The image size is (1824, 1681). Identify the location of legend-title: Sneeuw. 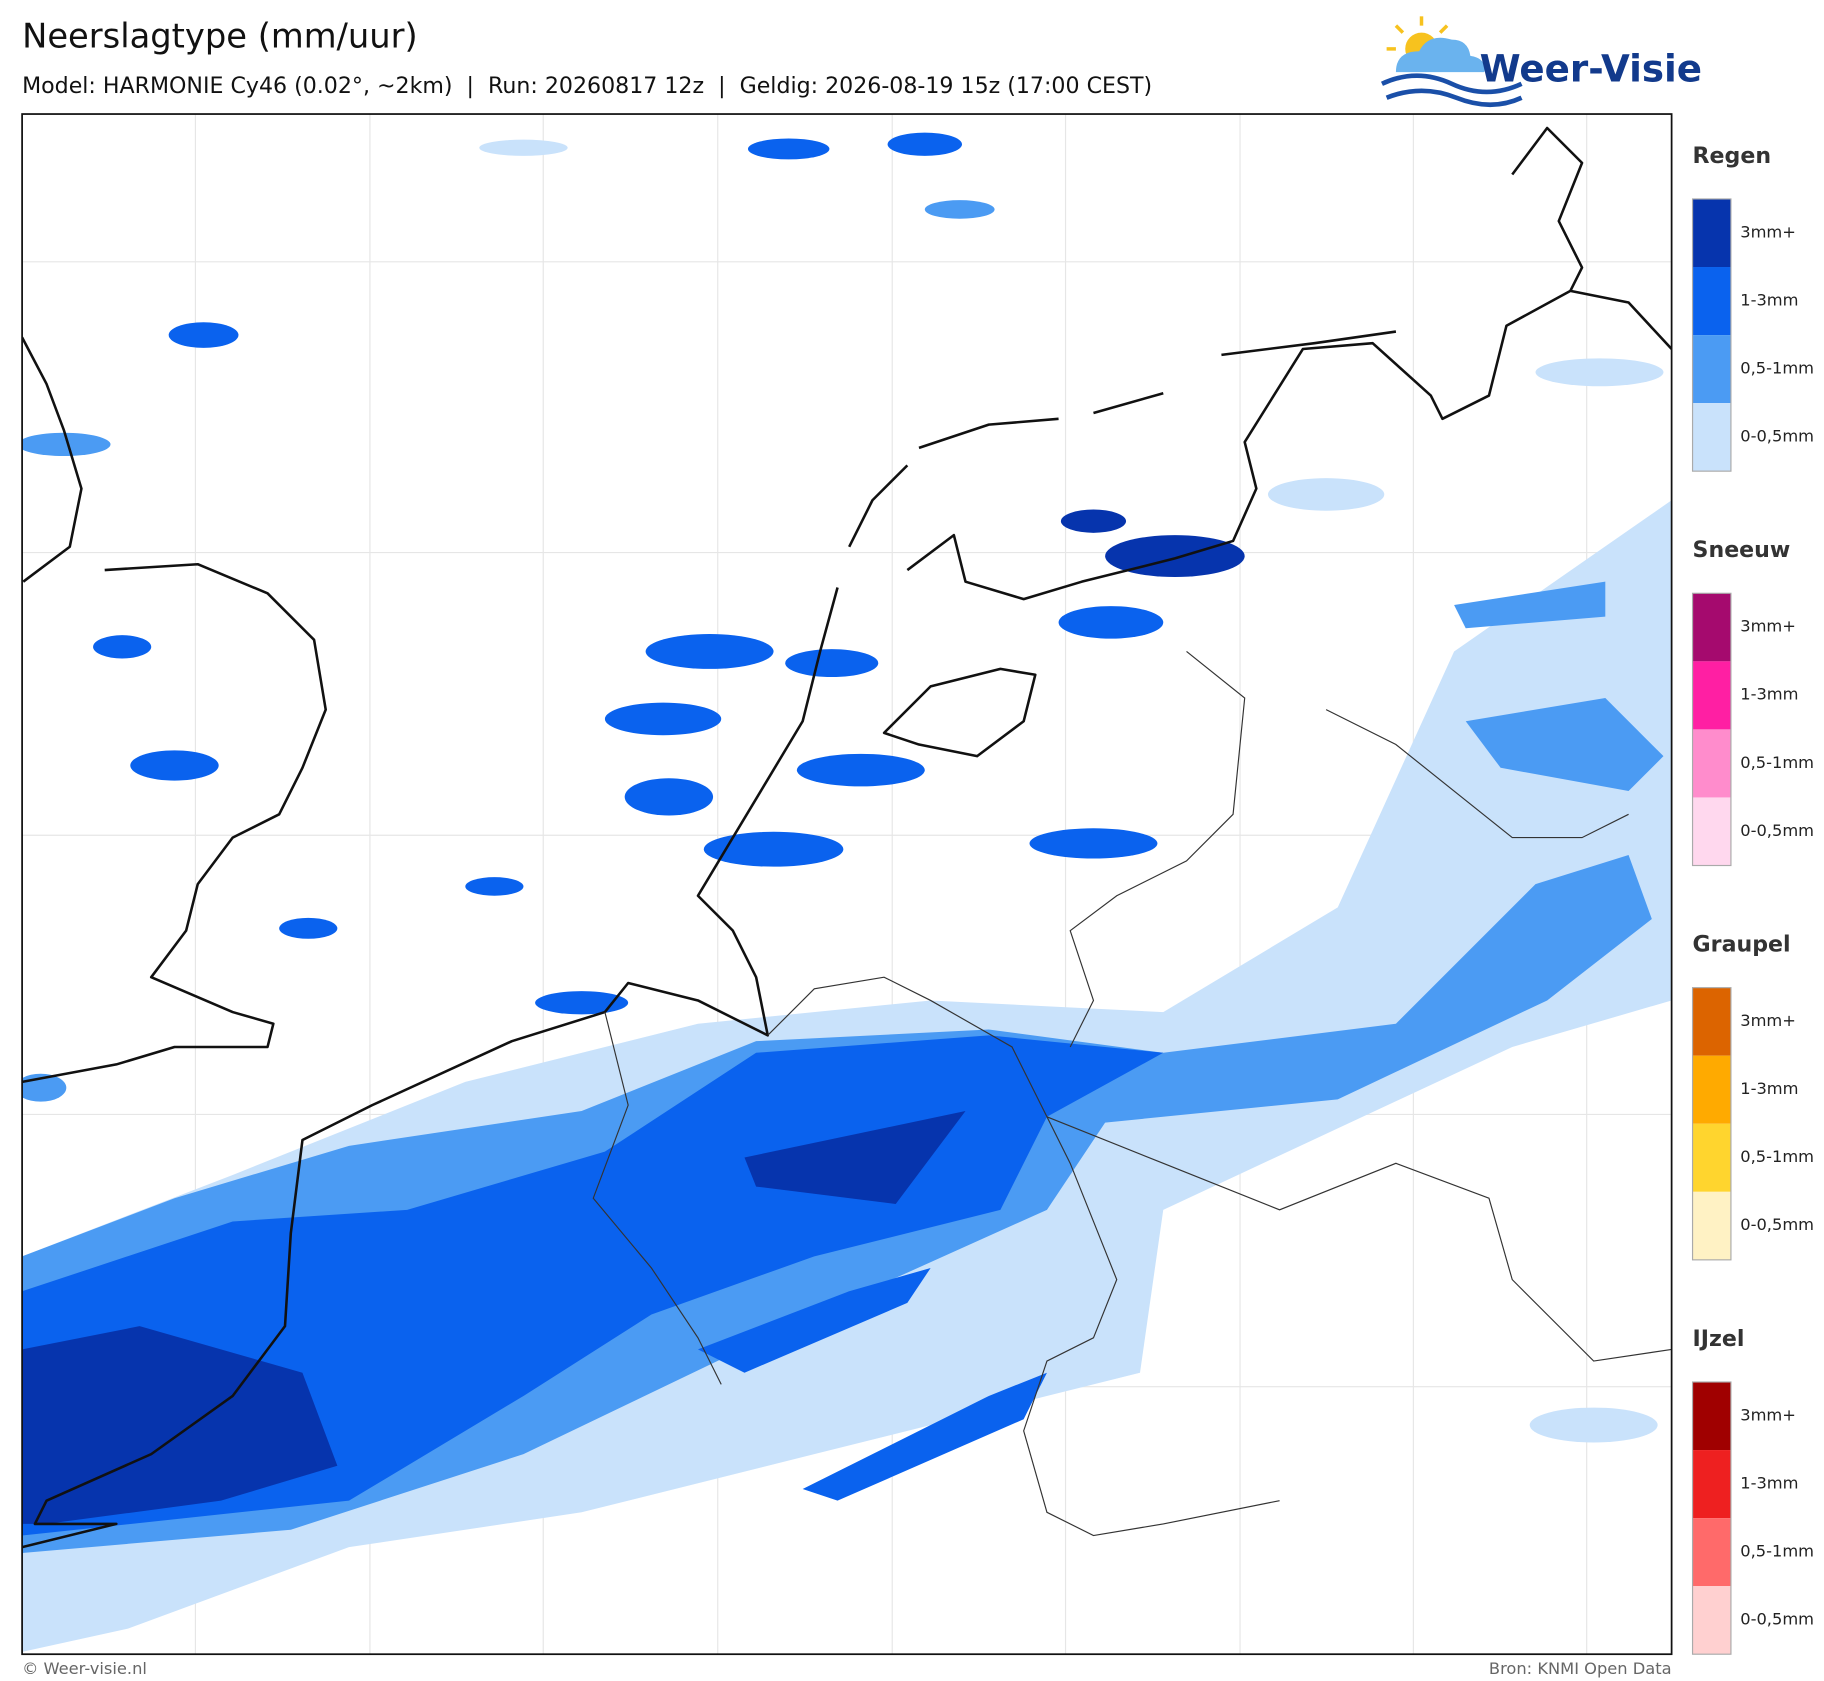
(1742, 550).